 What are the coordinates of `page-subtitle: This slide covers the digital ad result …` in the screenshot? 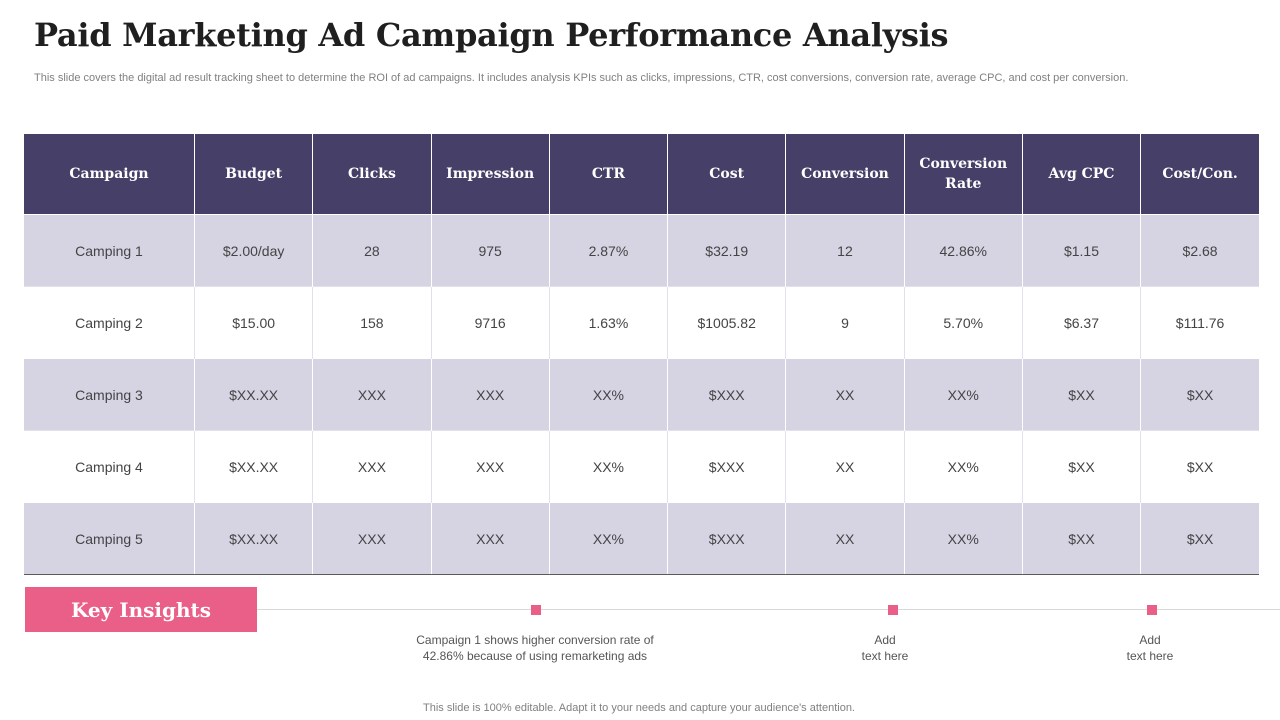 It's located at (581, 78).